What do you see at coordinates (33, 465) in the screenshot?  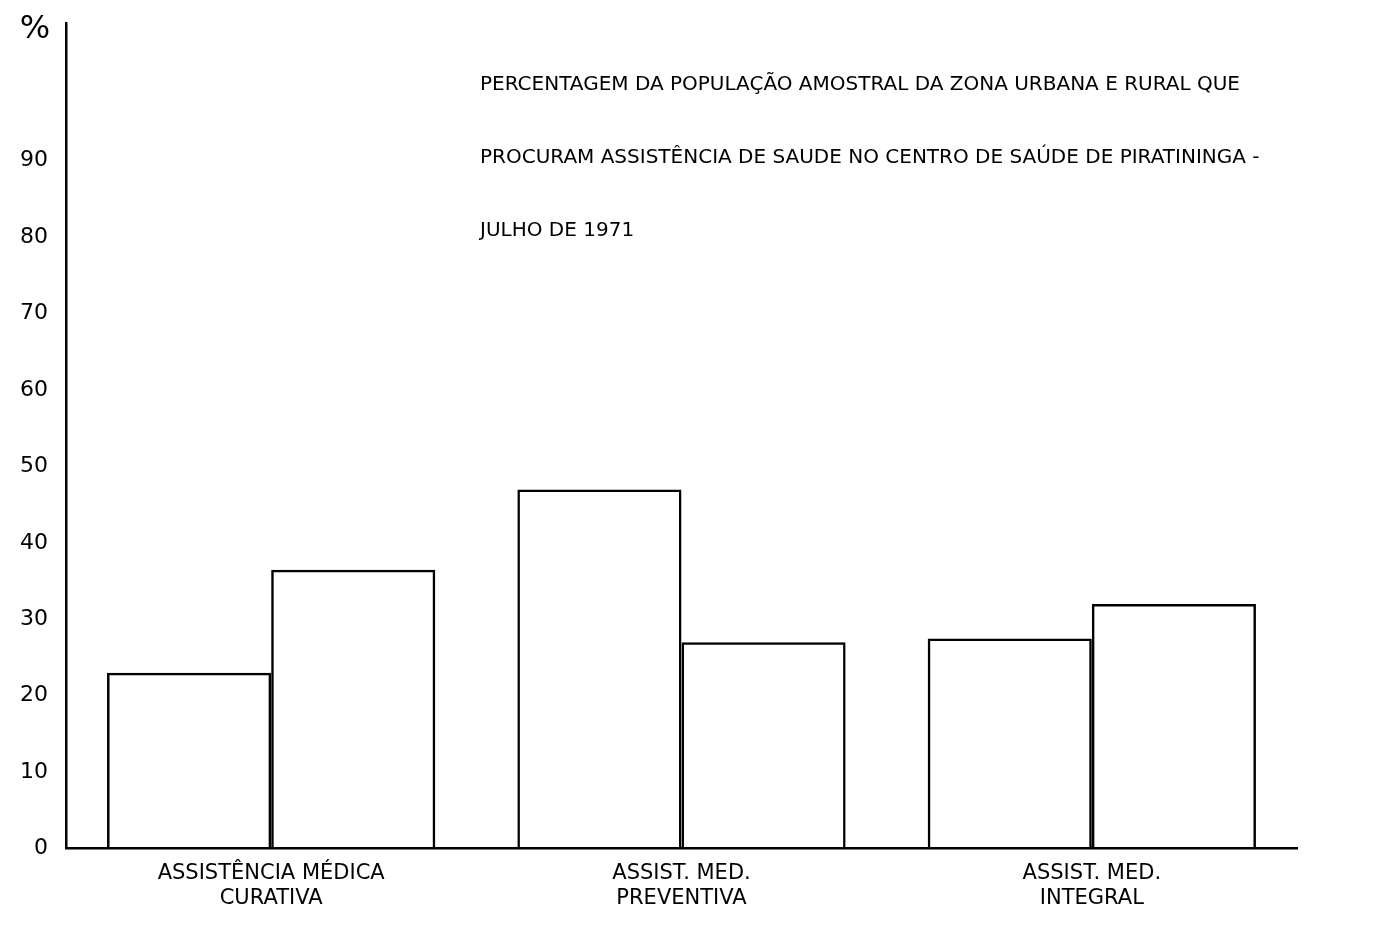 I see `y-tick-label: 50` at bounding box center [33, 465].